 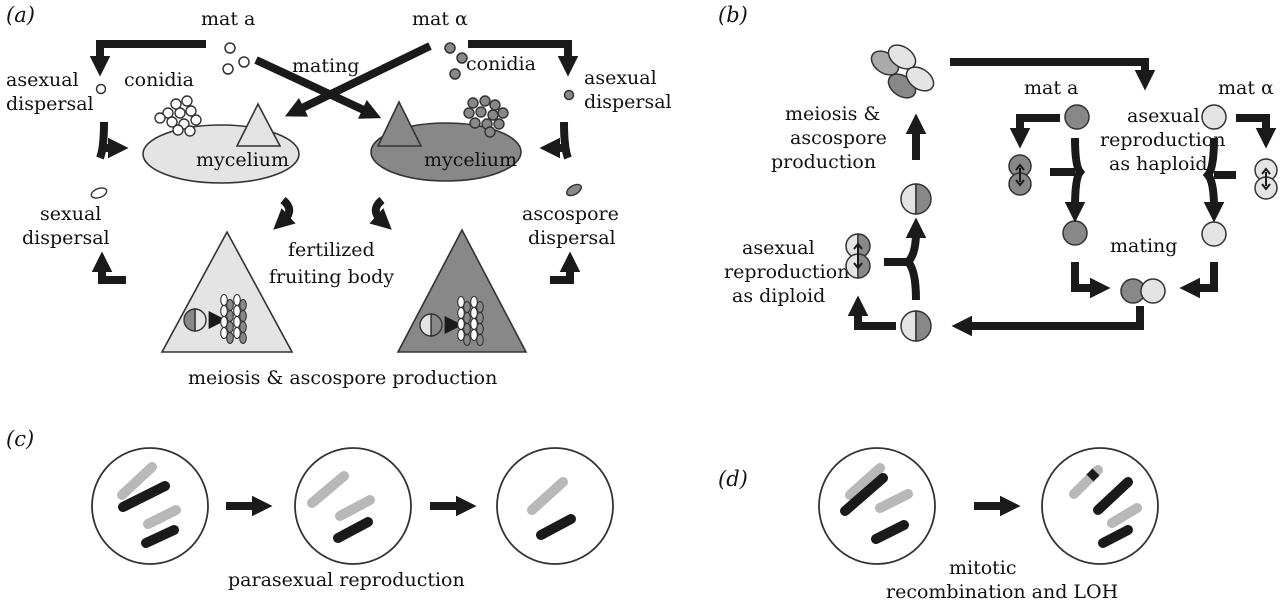 I want to click on chromosomes-d2, so click(x=1105, y=506).